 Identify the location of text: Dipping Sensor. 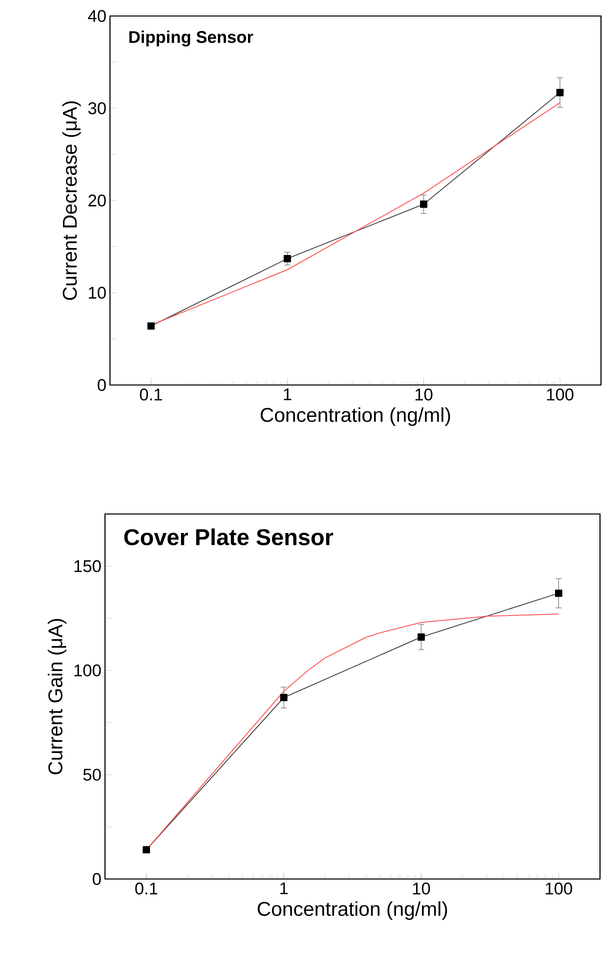
(191, 38).